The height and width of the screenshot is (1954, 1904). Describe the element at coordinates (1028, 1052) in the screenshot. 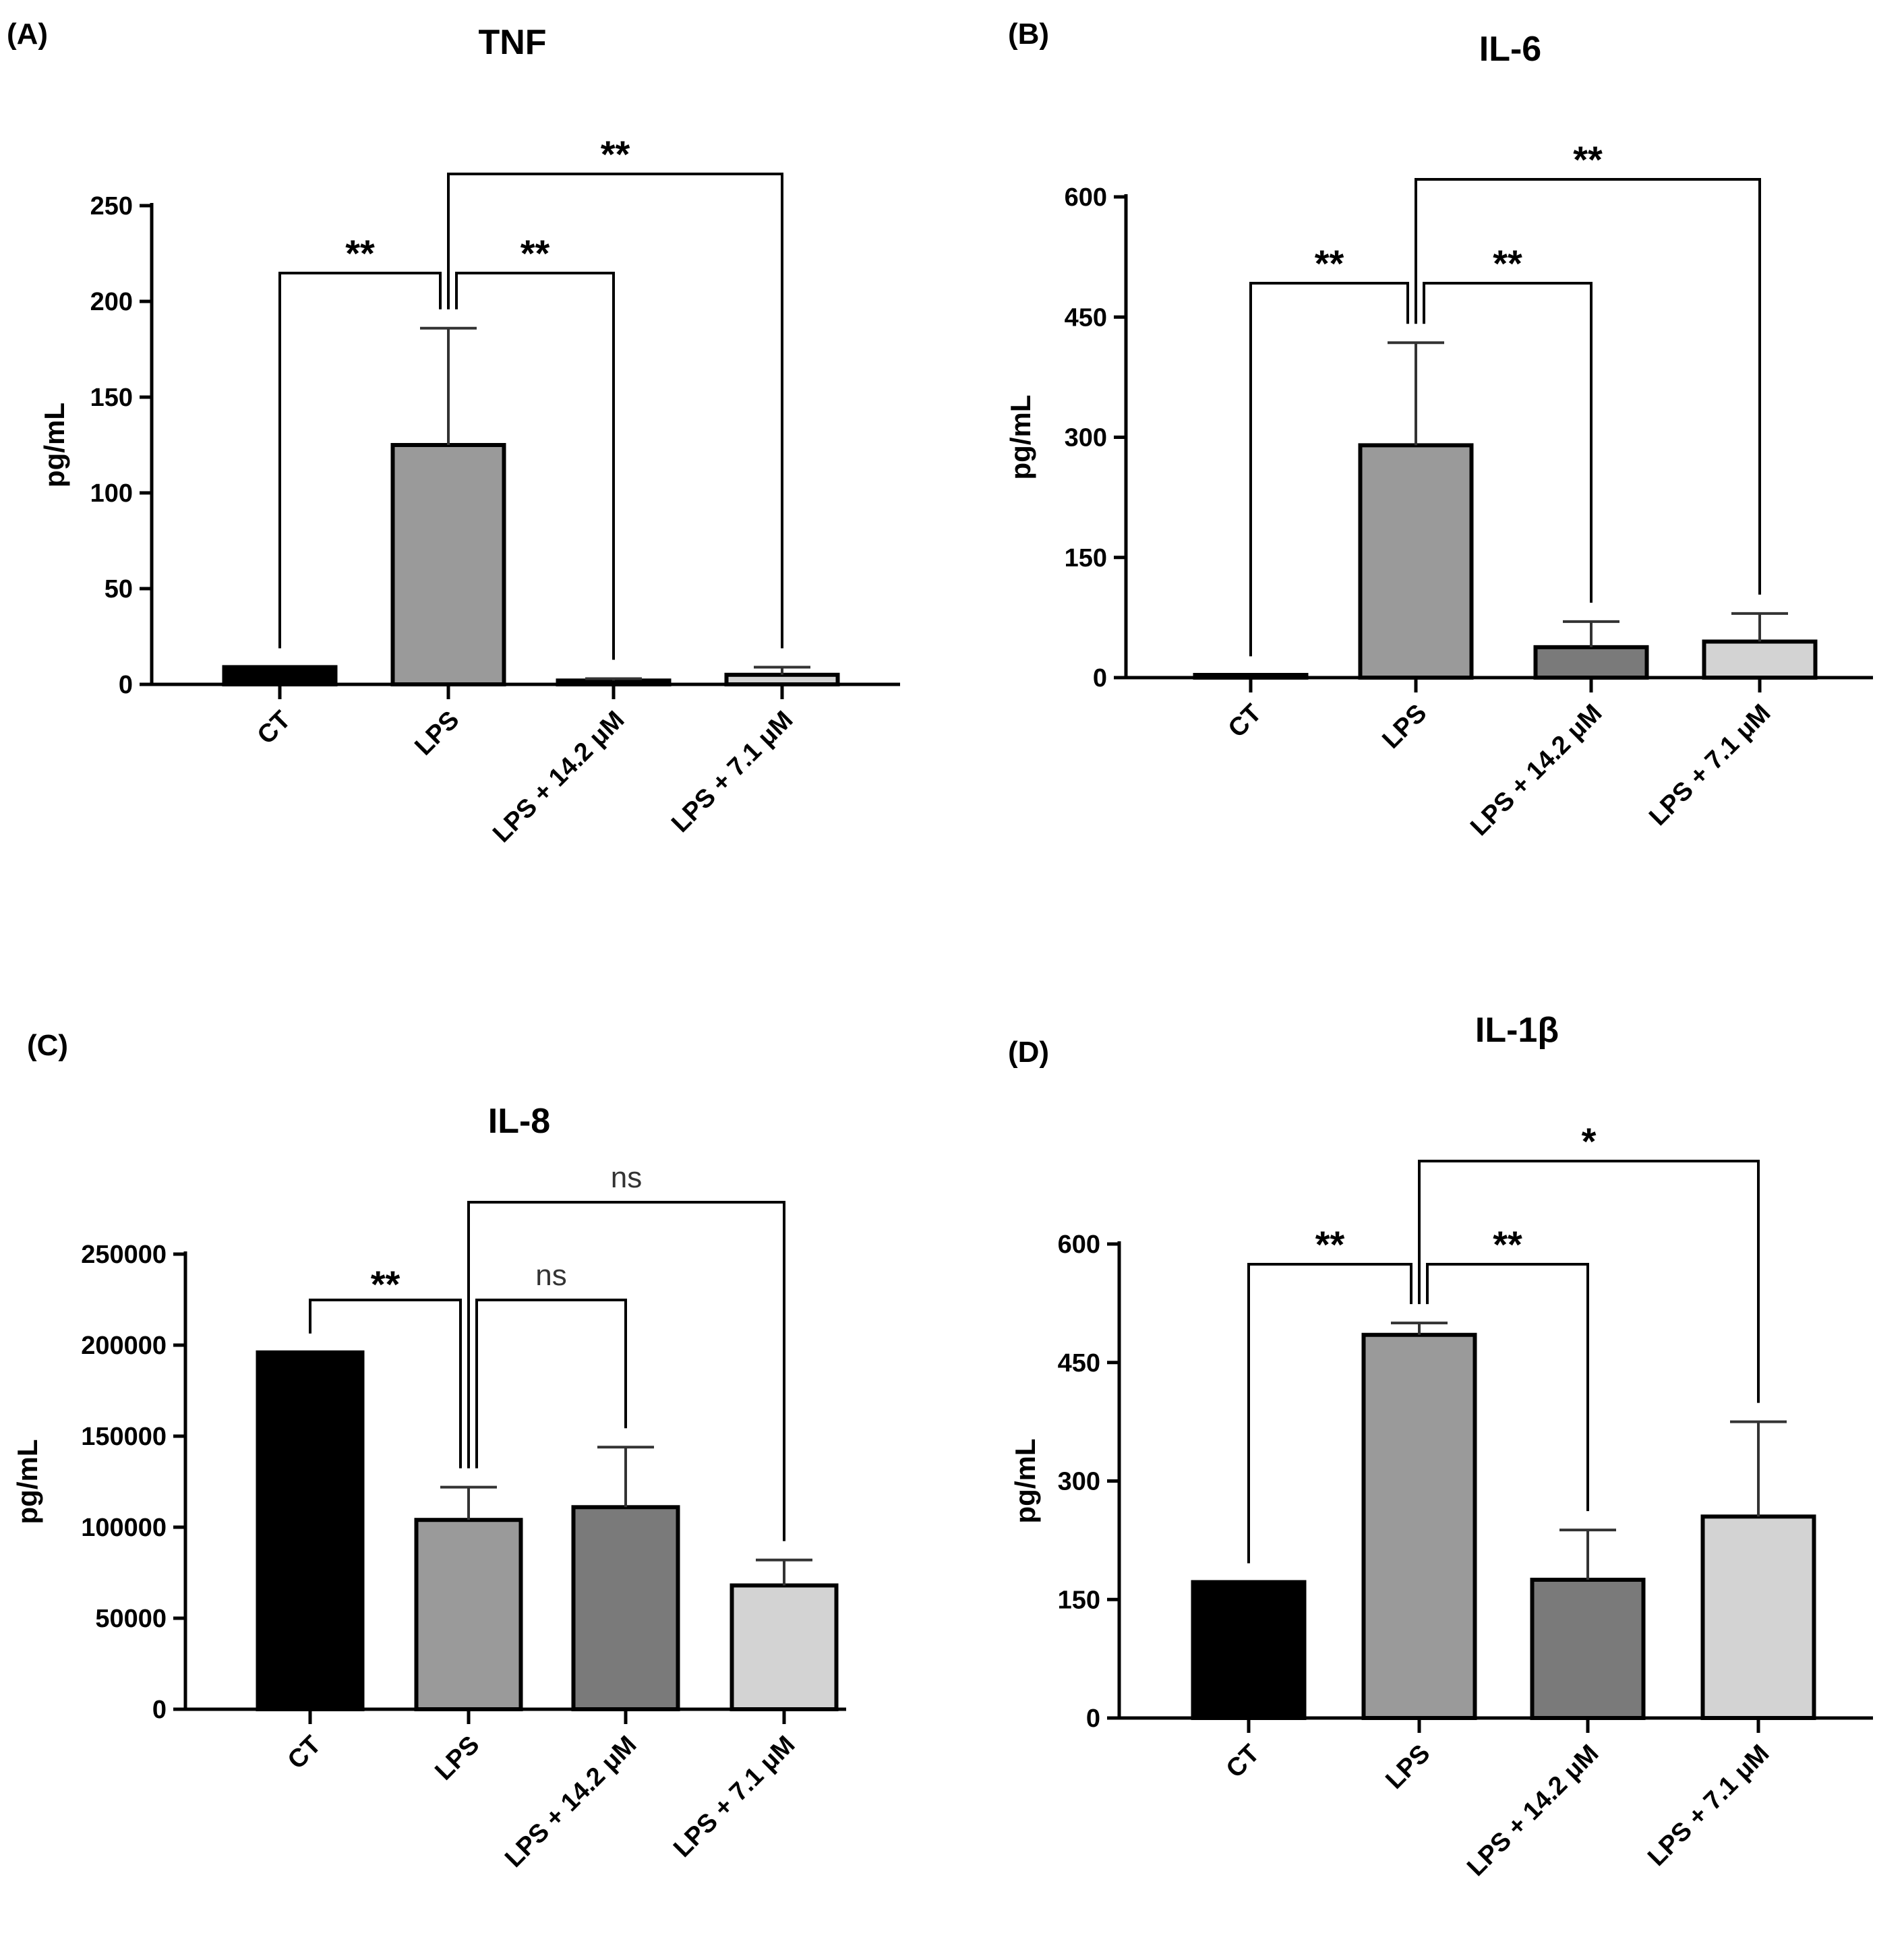

I see `panel-label: (D)` at that location.